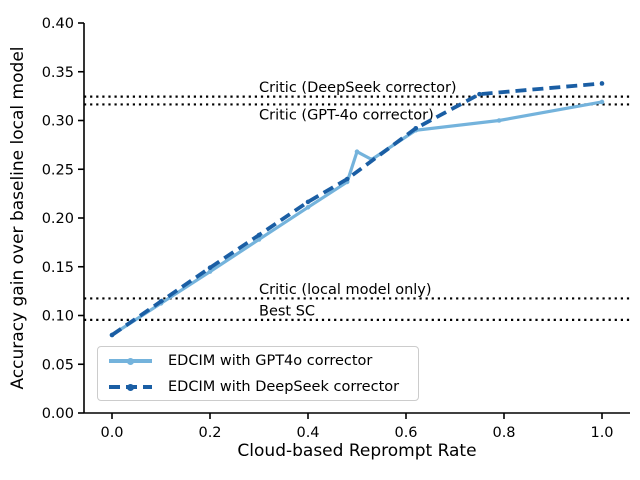 The height and width of the screenshot is (480, 640). Describe the element at coordinates (405, 433) in the screenshot. I see `x-tick-label: 0.6` at that location.